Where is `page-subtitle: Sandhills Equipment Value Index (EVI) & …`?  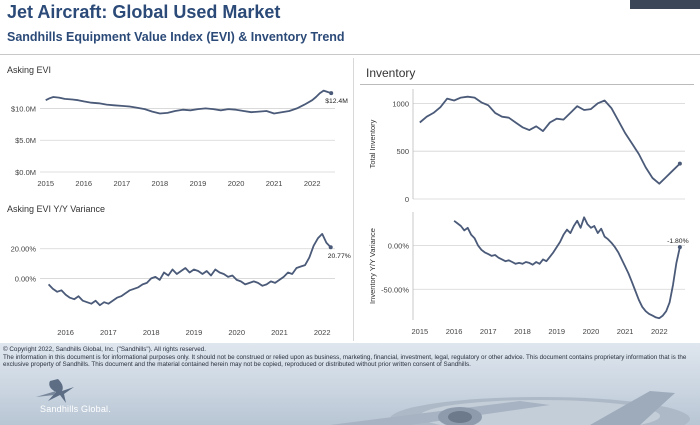
page-subtitle: Sandhills Equipment Value Index (EVI) & … is located at coordinates (176, 37).